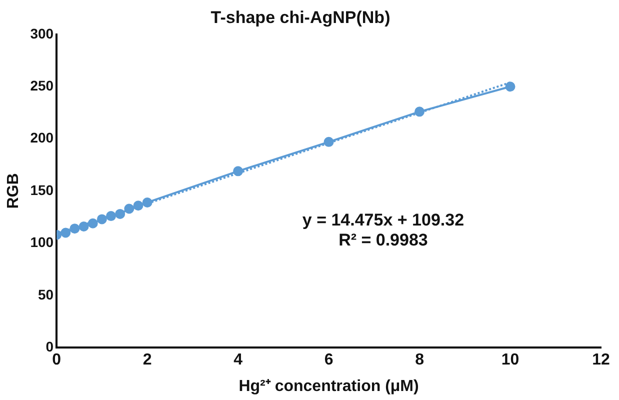  What do you see at coordinates (300, 17) in the screenshot?
I see `chart-title: T-shape chi-AgNP(Nb)` at bounding box center [300, 17].